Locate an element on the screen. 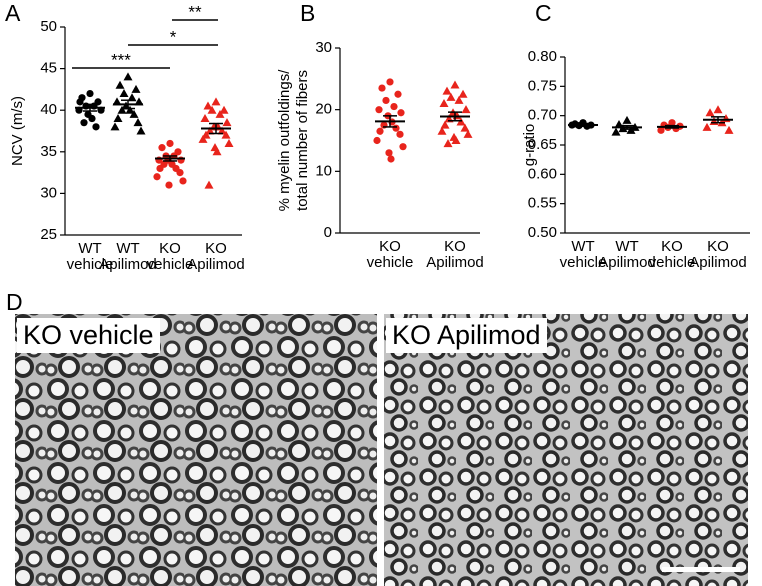 This screenshot has width=762, height=586. y-tick-label: 0.75 is located at coordinates (542, 85).